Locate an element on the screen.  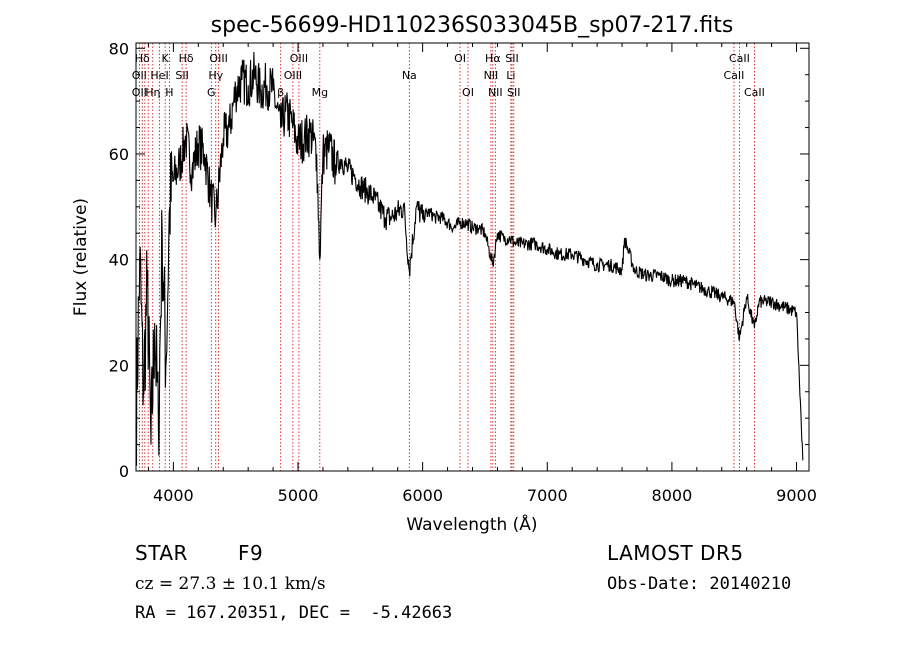
y-tick-label: 40 is located at coordinates (119, 260).